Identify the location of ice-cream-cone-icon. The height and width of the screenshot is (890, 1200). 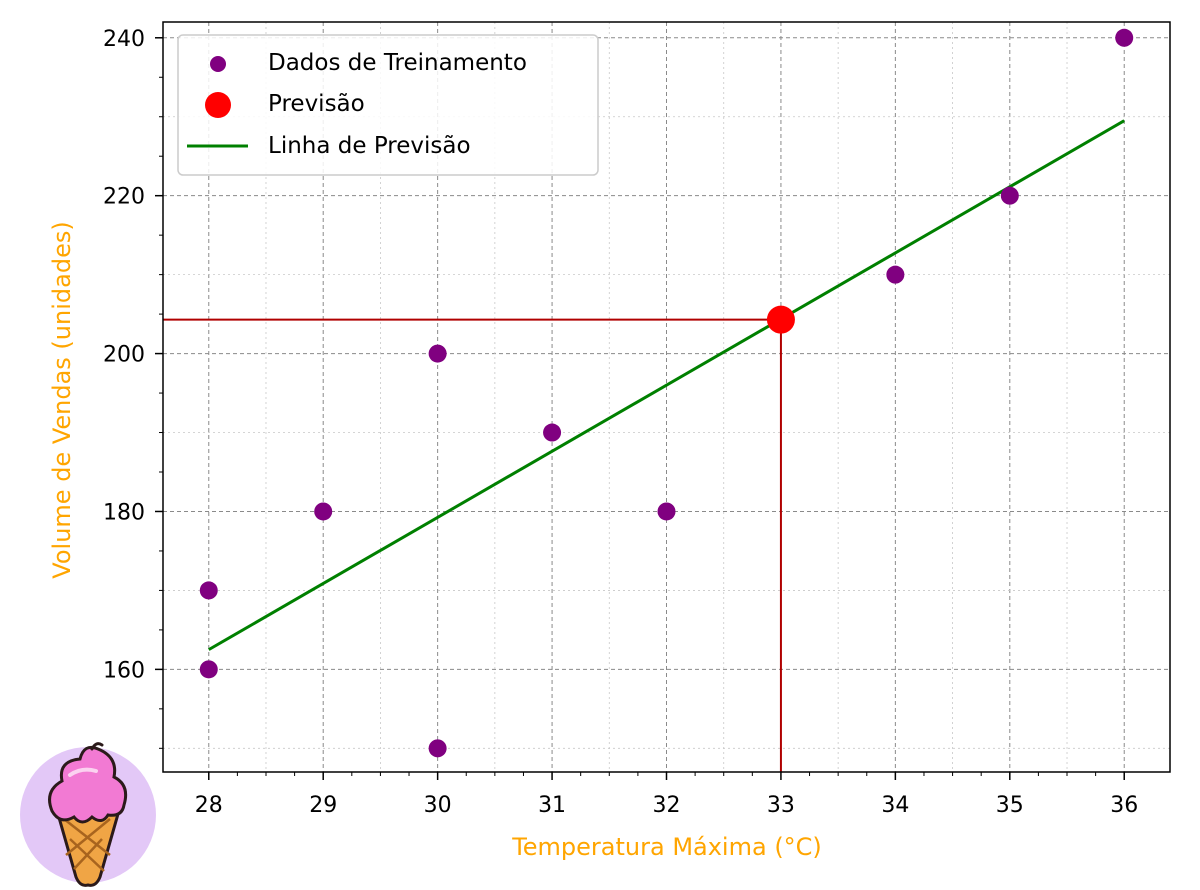
(88, 814).